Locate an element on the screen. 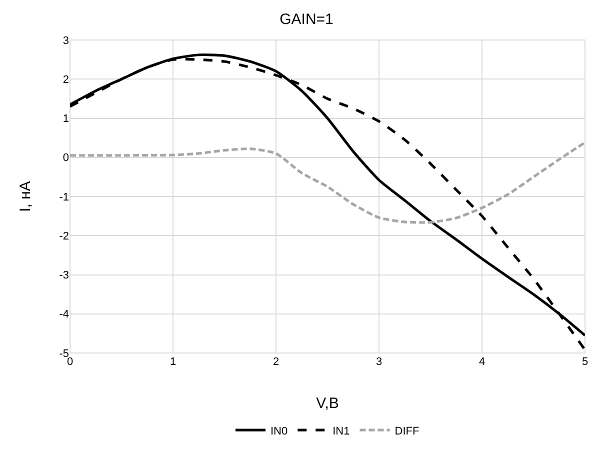  y-tick-label: -5 is located at coordinates (64, 354).